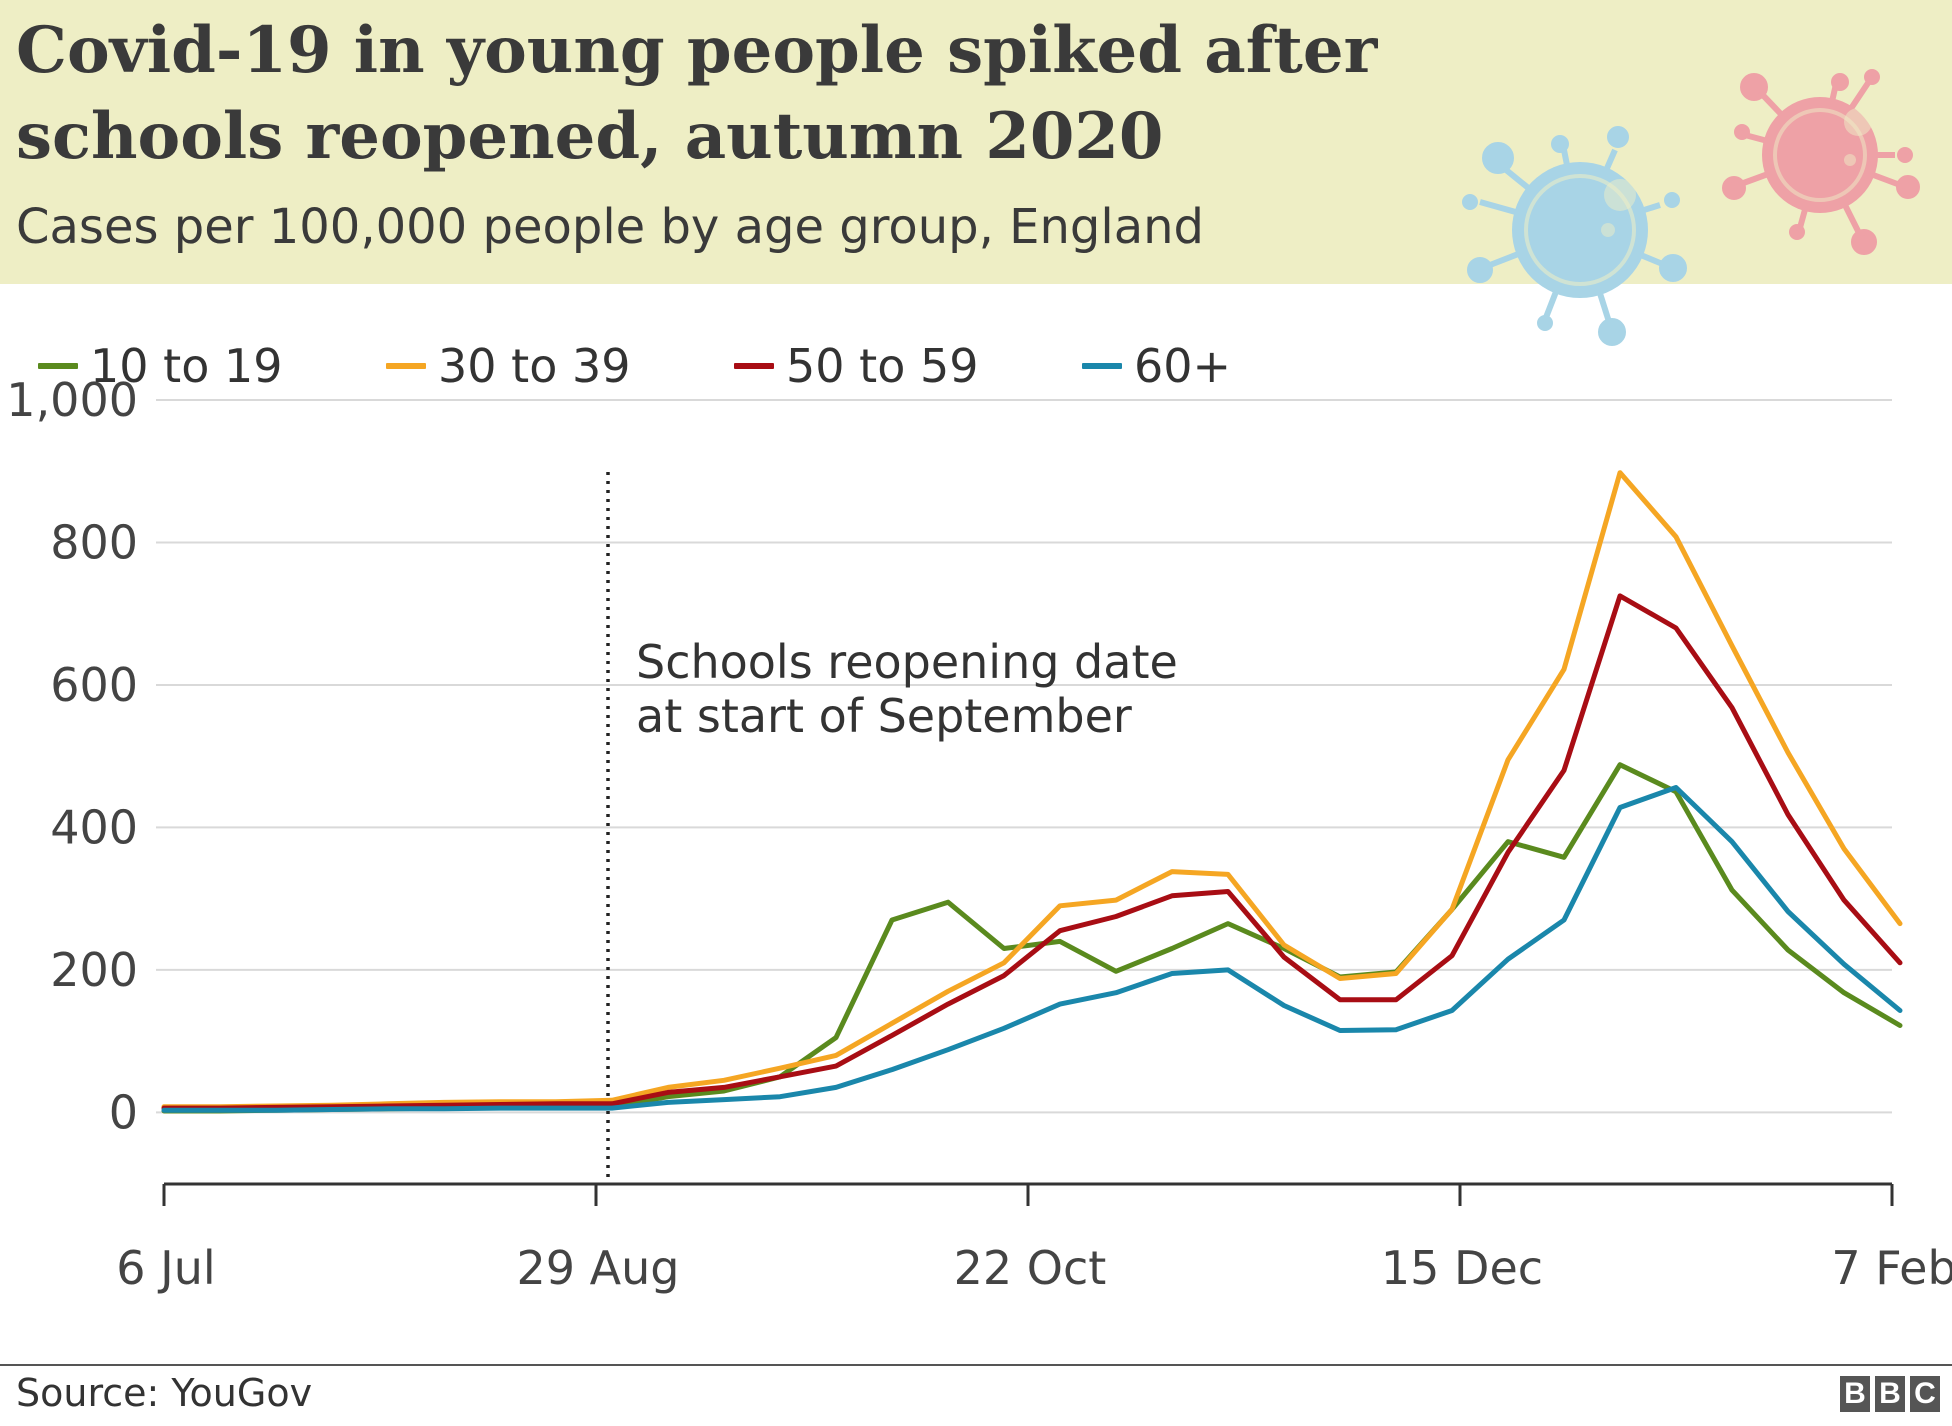 The image size is (1952, 1426). What do you see at coordinates (976, 1365) in the screenshot?
I see `footer-divider` at bounding box center [976, 1365].